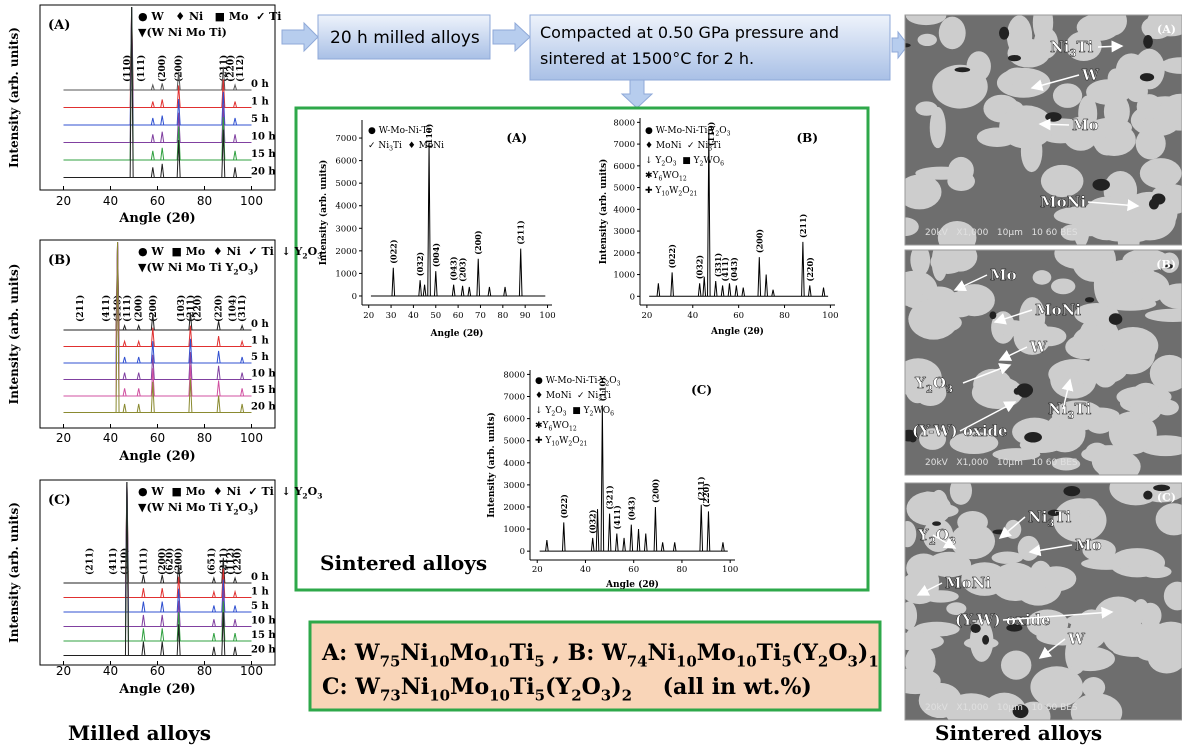  What do you see at coordinates (263, 172) in the screenshot?
I see `time-label: 20 h` at bounding box center [263, 172].